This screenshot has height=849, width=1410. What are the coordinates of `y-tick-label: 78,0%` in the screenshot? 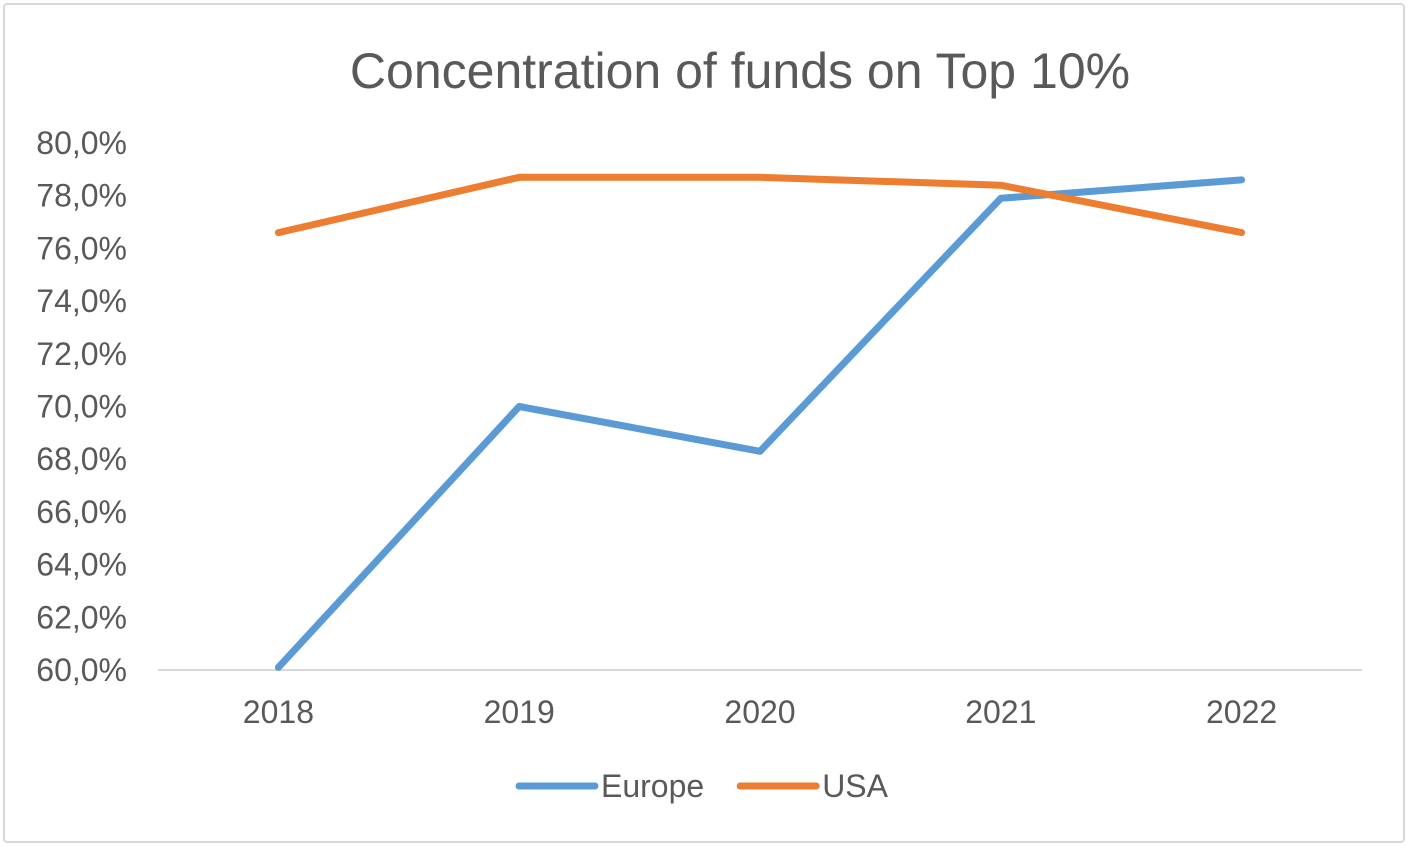 It's located at (81, 196).